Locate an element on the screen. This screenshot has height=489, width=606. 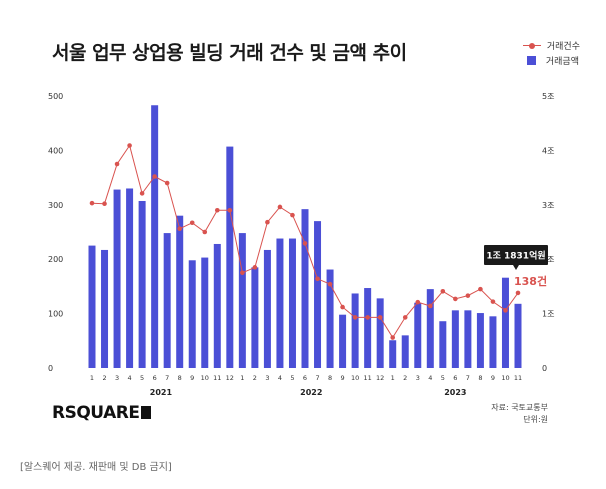
legend: 거래건수 거래금액 is located at coordinates (551, 53).